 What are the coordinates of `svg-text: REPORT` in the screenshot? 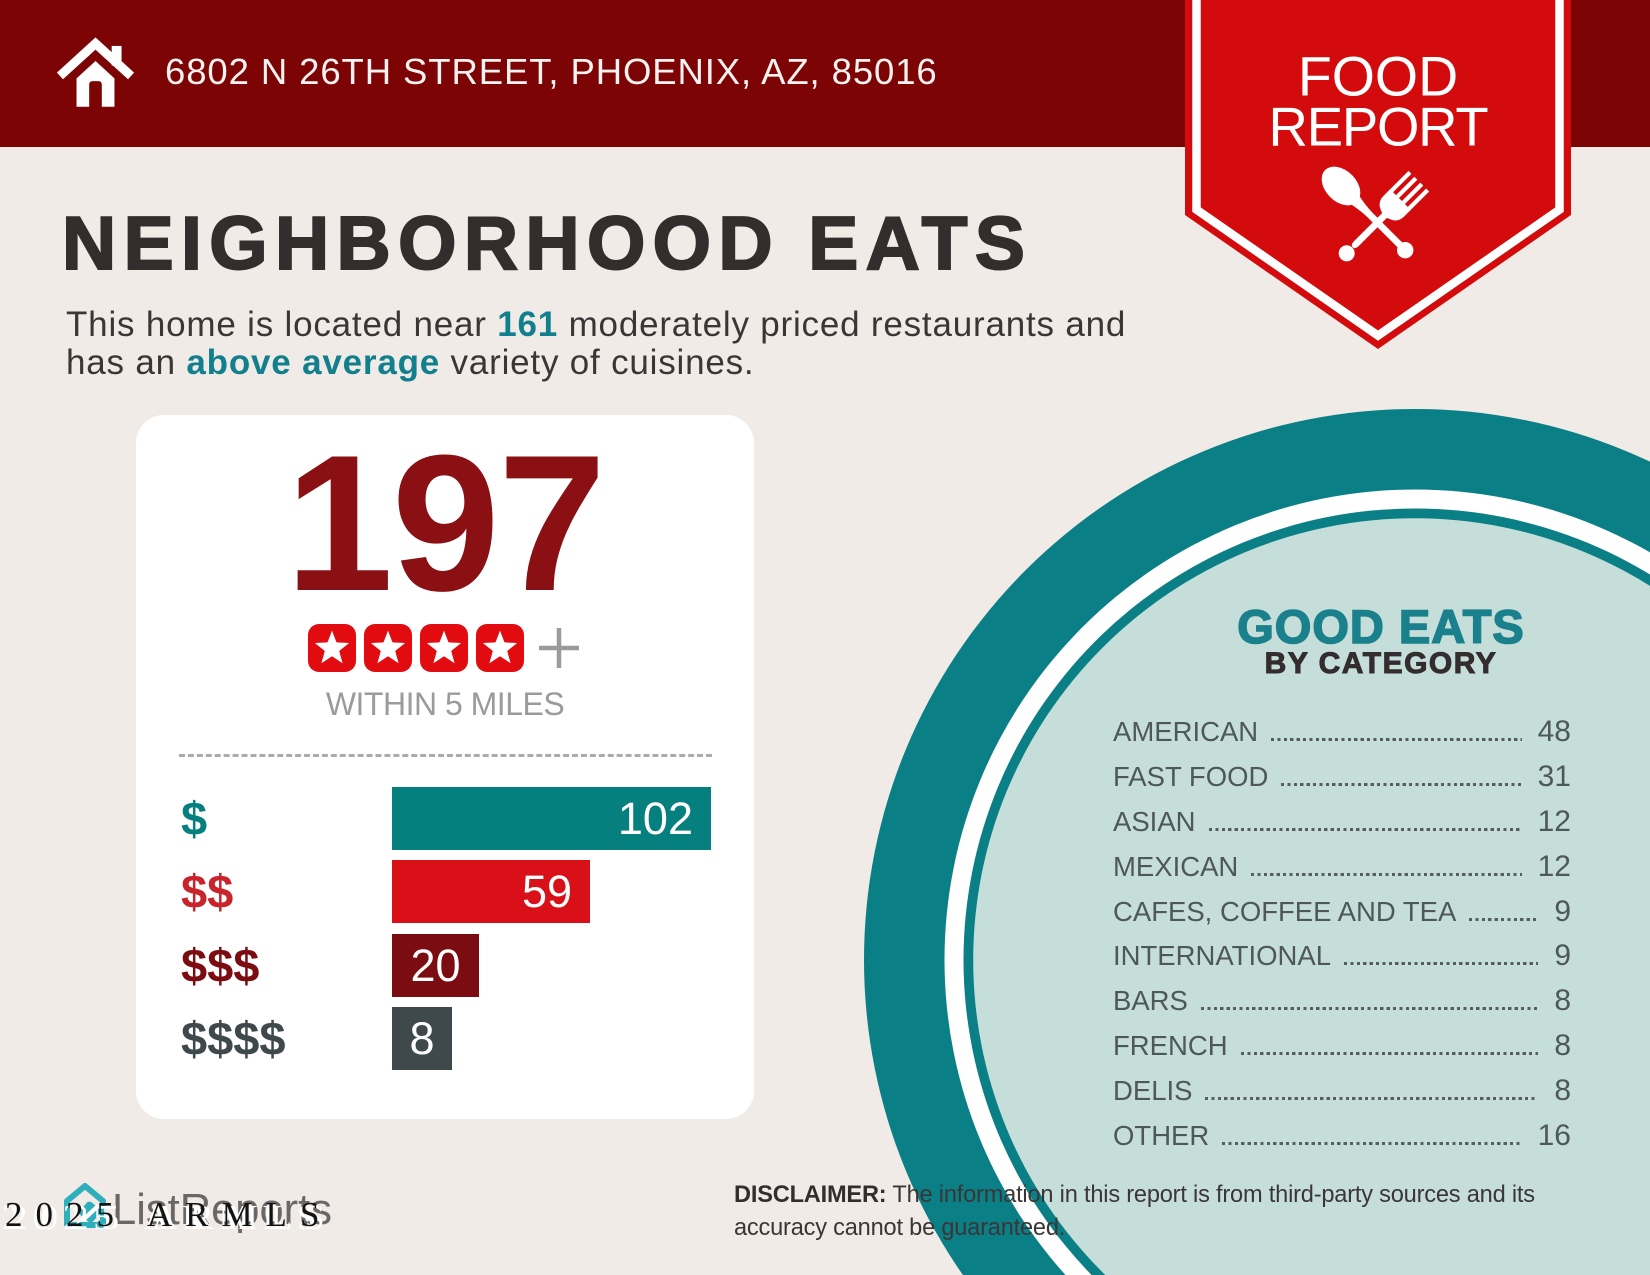 It's located at (1379, 127).